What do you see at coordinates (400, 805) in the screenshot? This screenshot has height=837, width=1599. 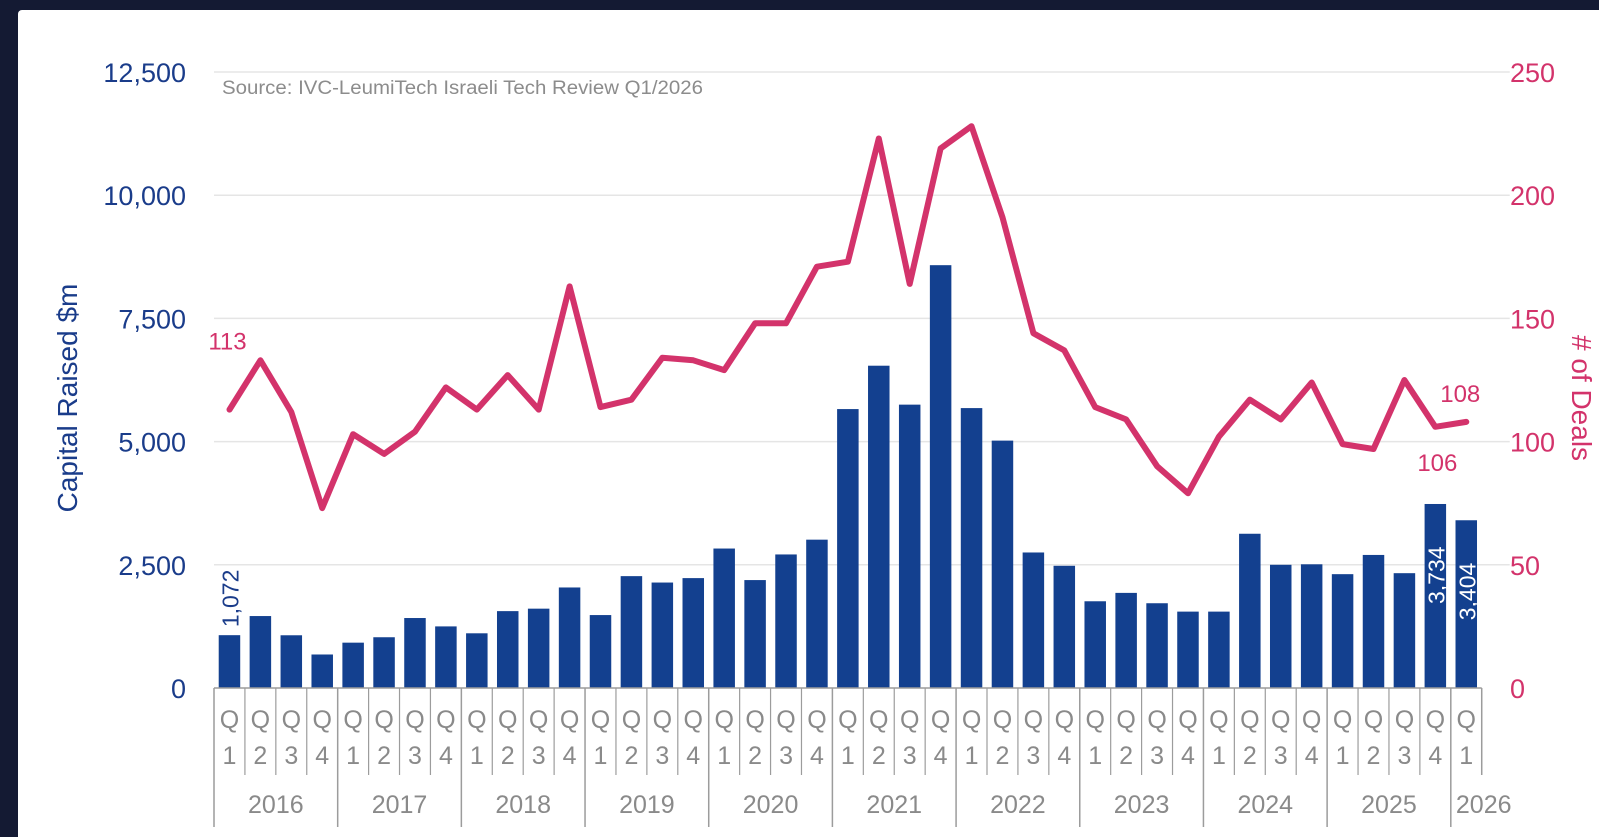 I see `year-label: 2017` at bounding box center [400, 805].